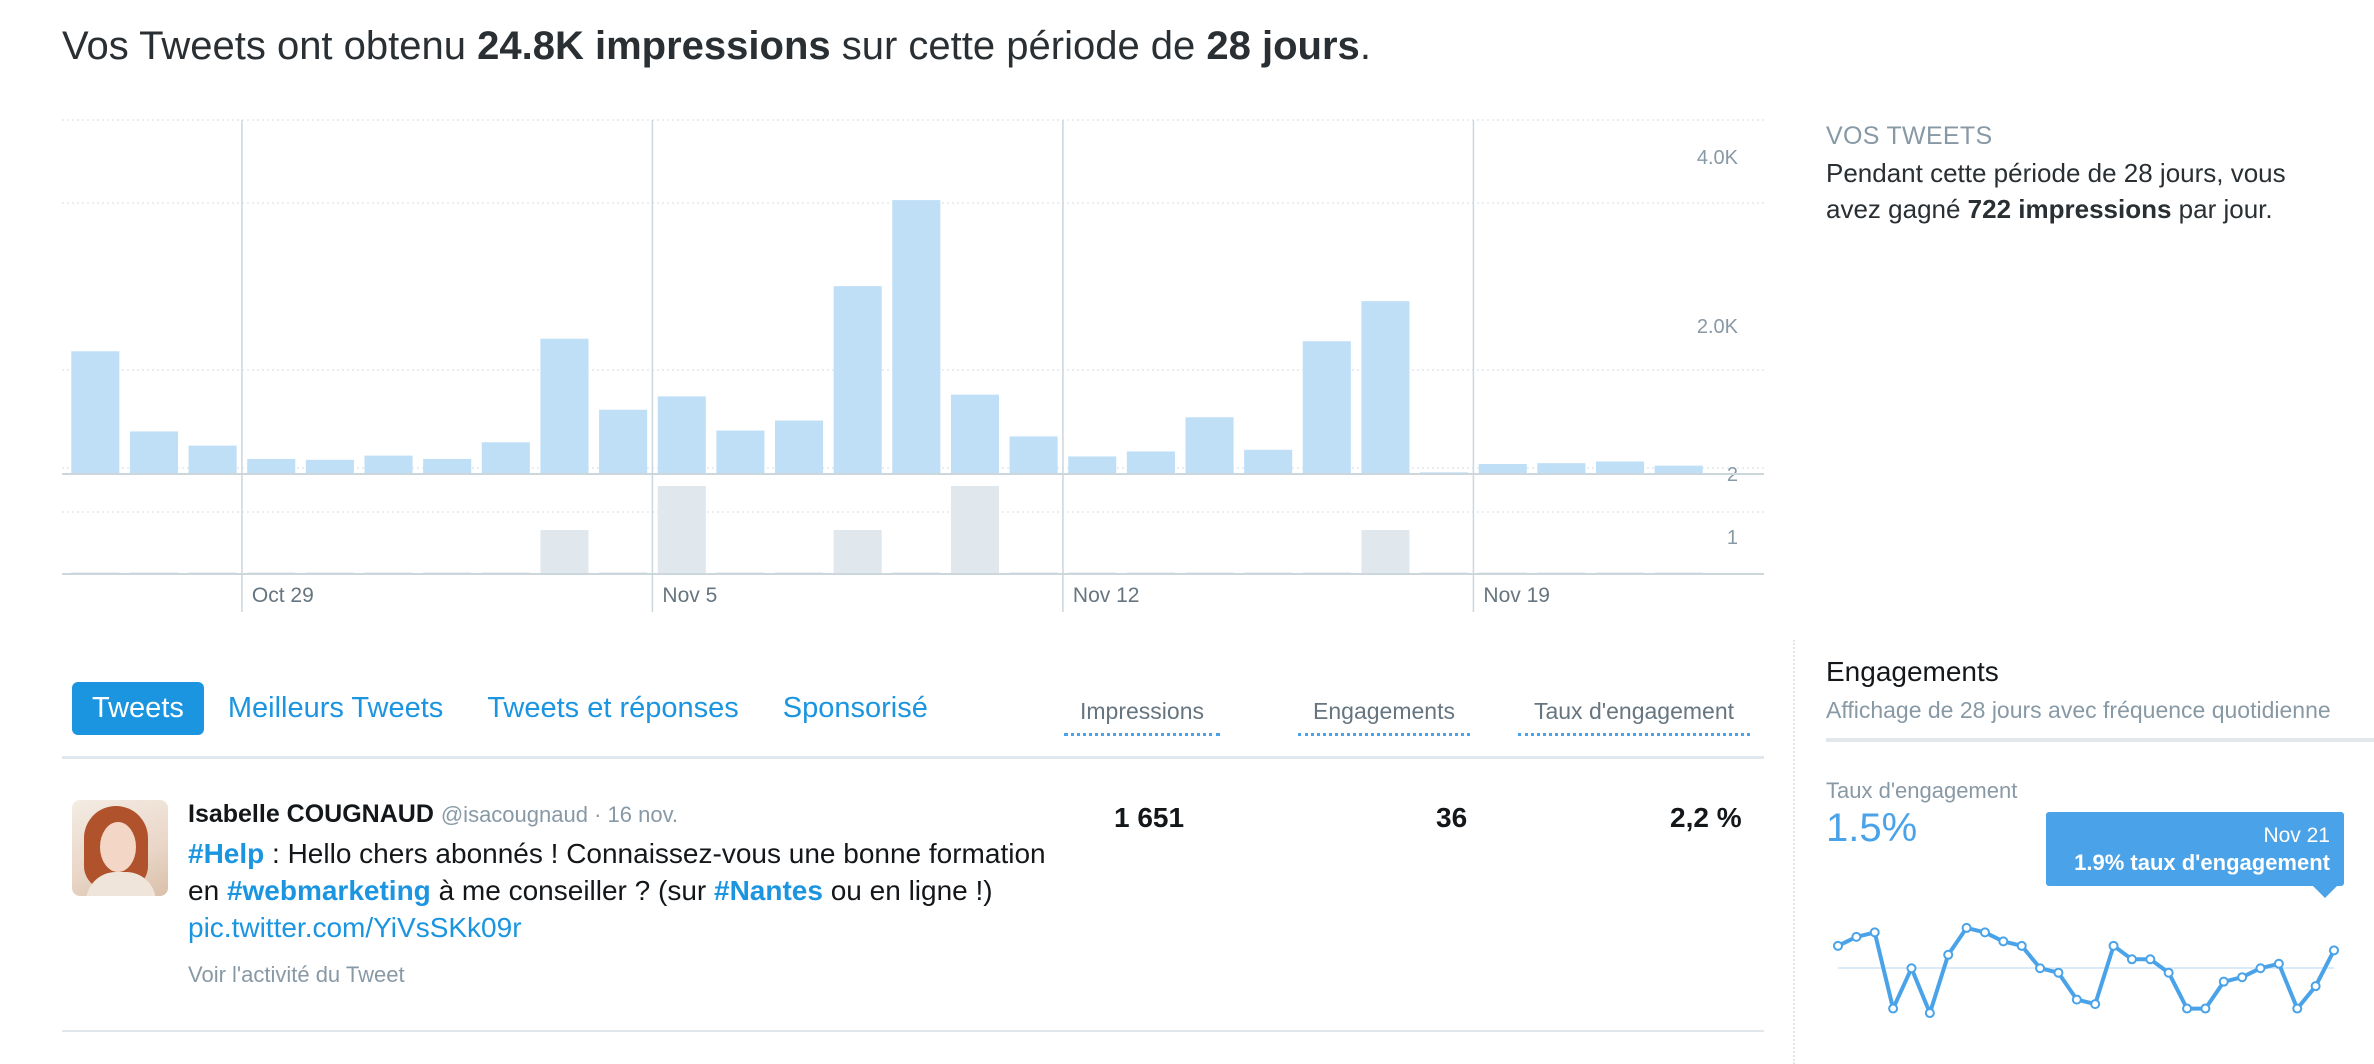 The width and height of the screenshot is (2374, 1064). What do you see at coordinates (1794, 852) in the screenshot?
I see `panel-divider` at bounding box center [1794, 852].